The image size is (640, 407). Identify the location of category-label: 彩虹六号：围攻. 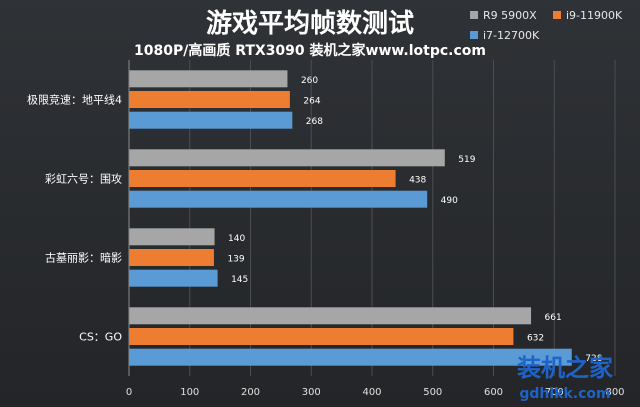
(83, 179).